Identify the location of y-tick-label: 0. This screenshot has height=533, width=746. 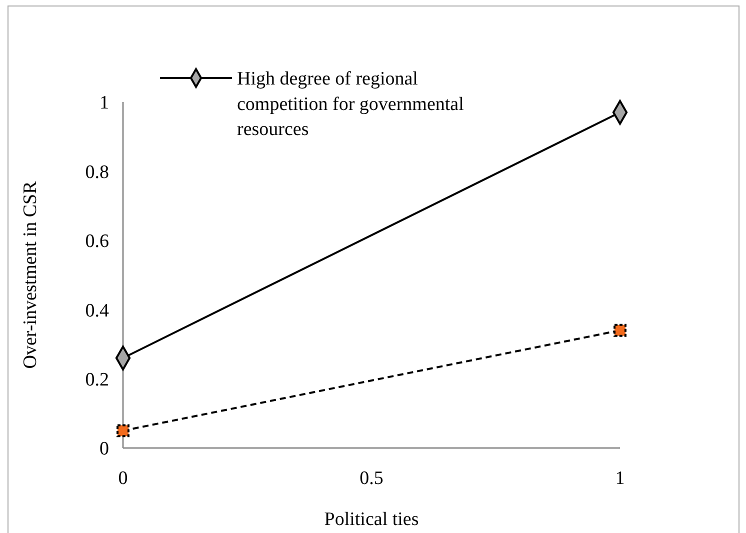
(104, 449).